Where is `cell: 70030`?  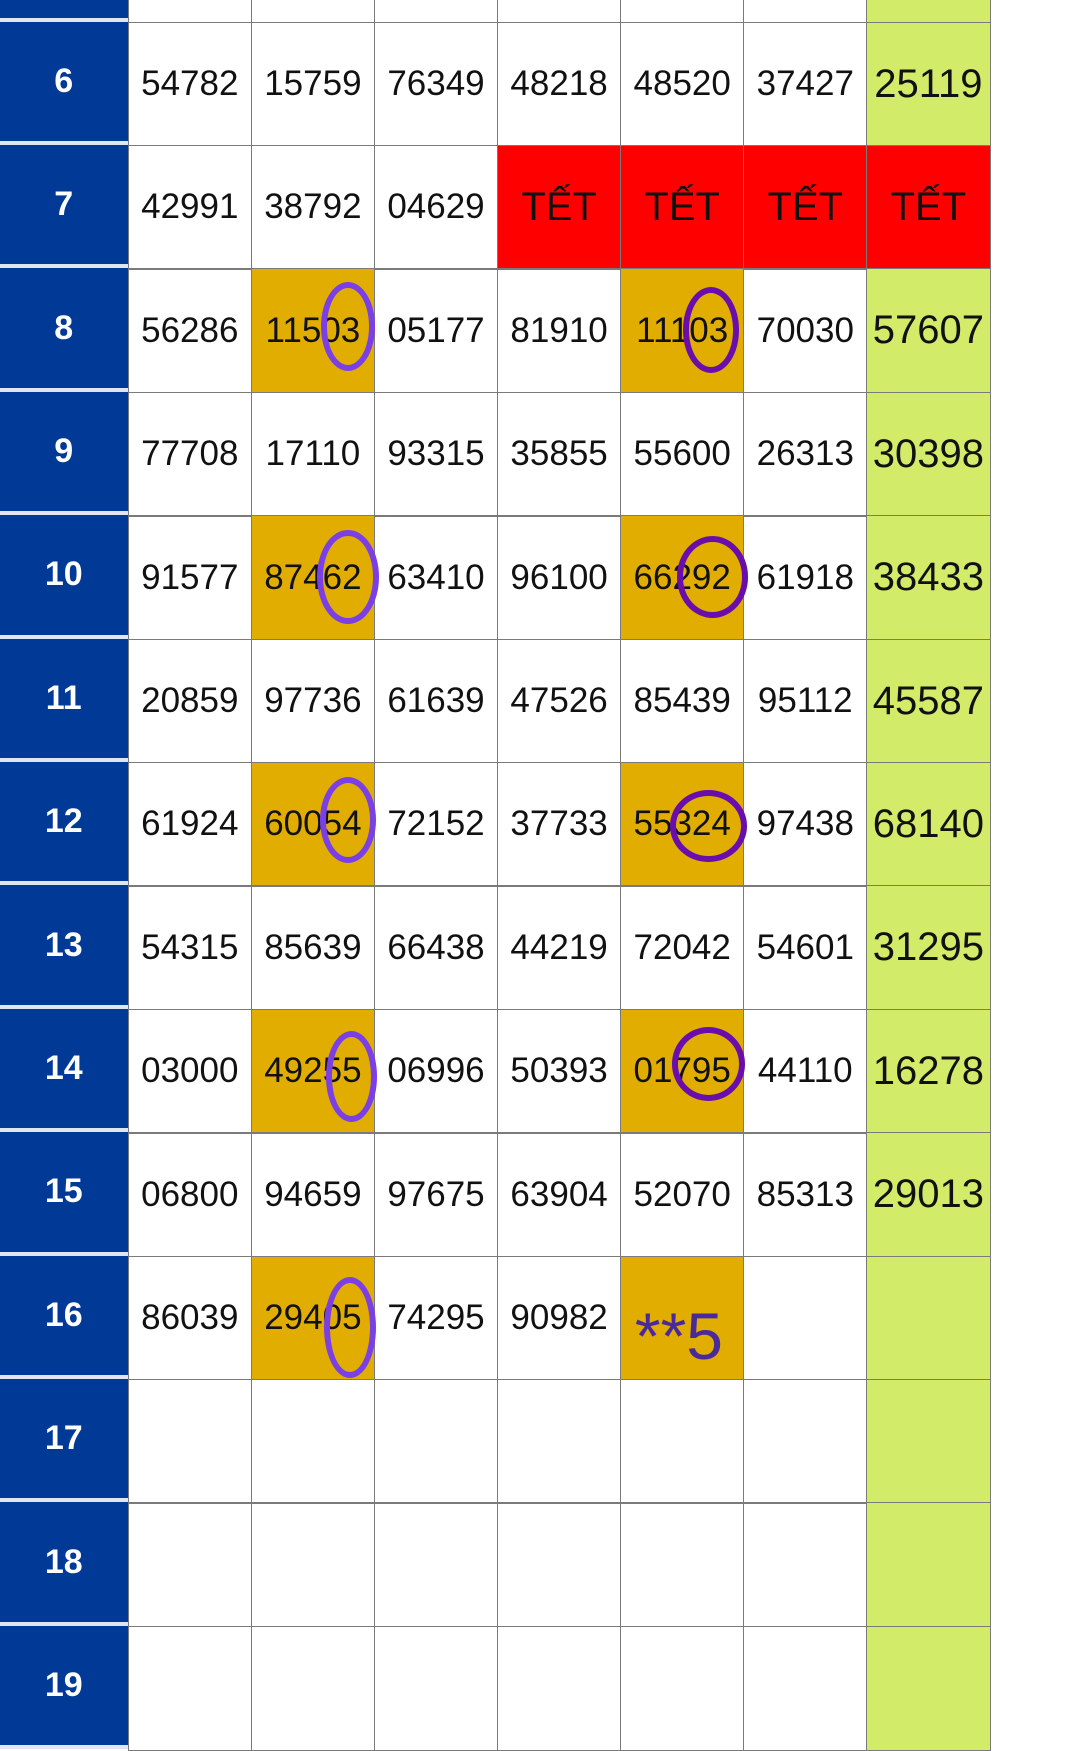
cell: 70030 is located at coordinates (805, 331).